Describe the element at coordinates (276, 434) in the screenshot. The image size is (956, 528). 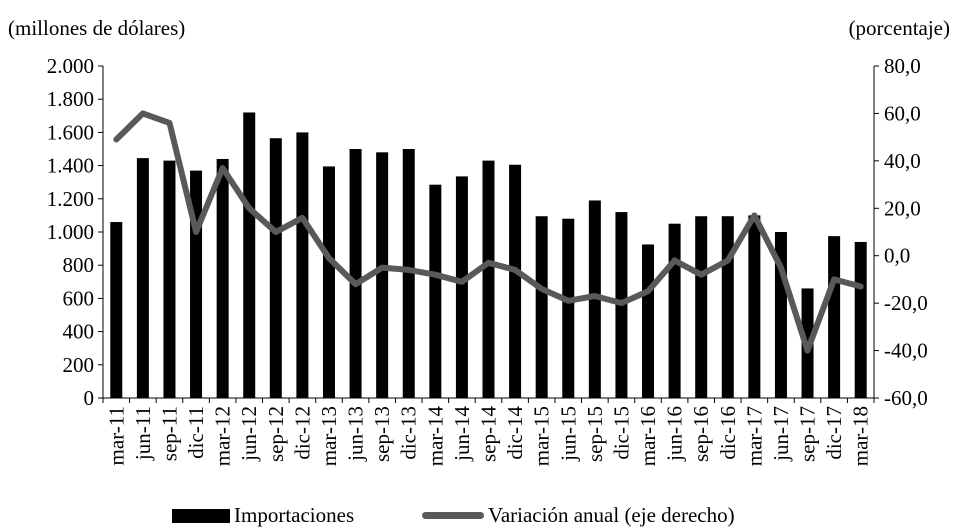
I see `x-tick-label: sep-12` at that location.